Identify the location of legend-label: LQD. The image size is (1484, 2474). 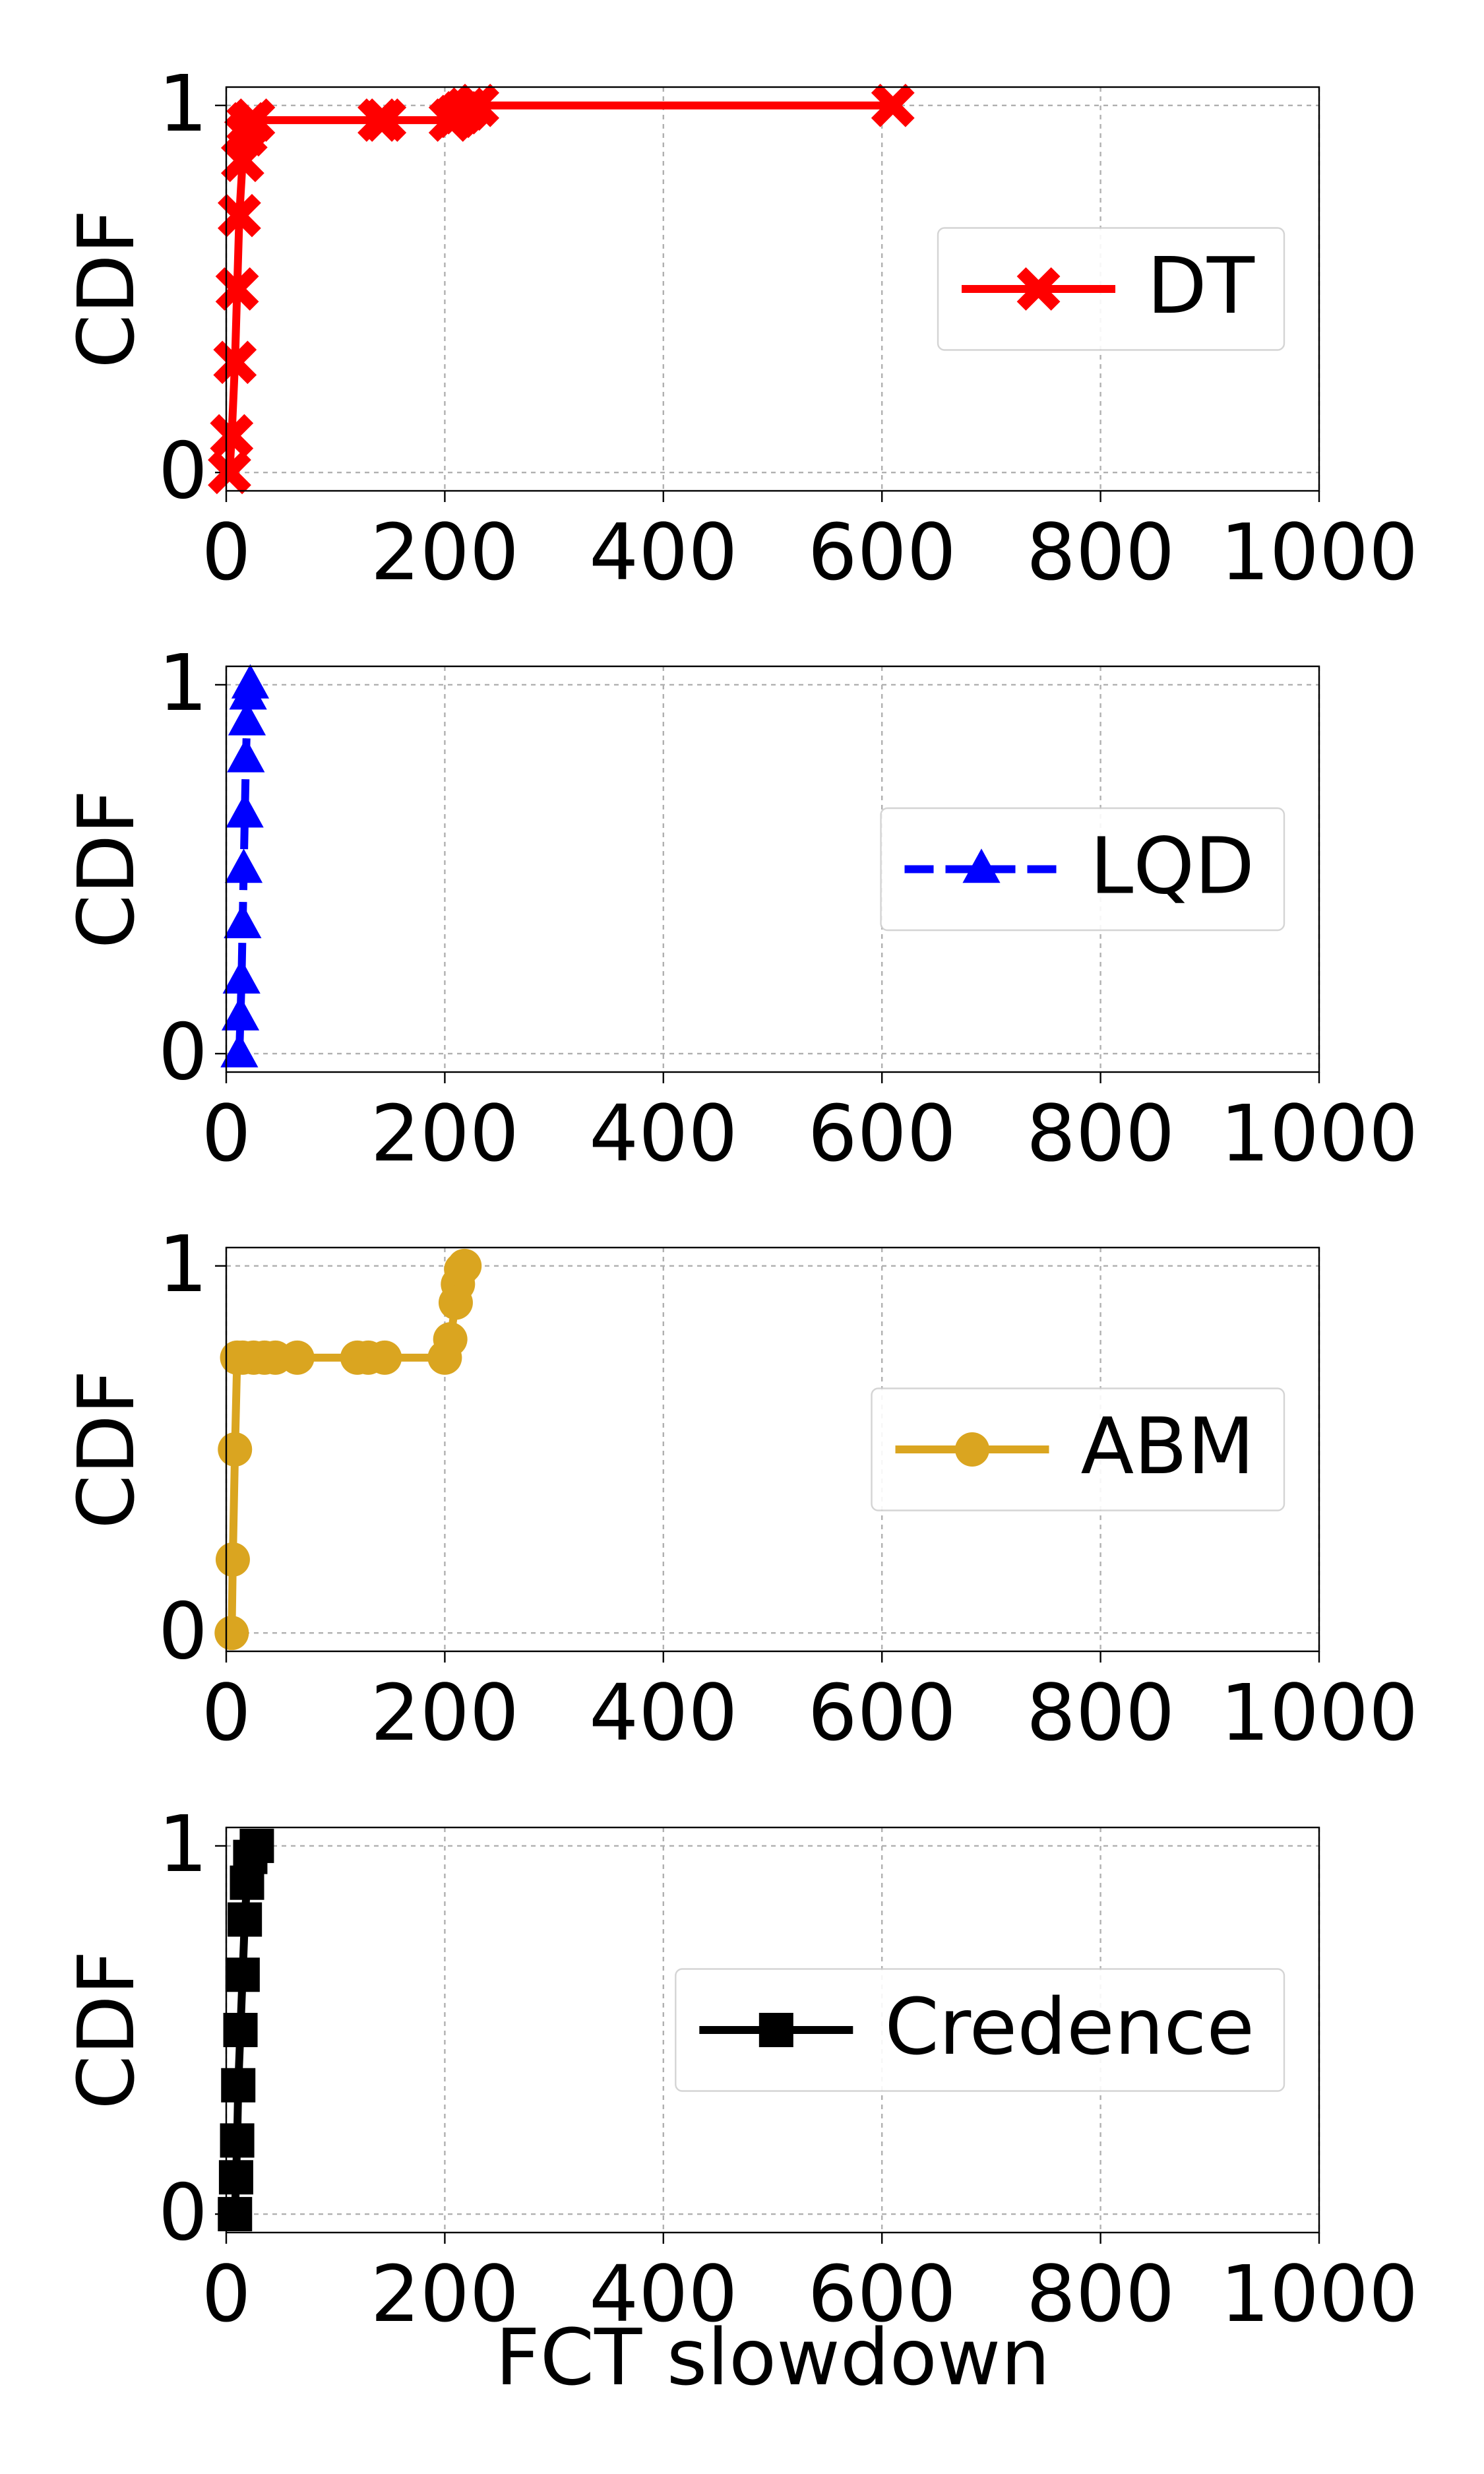
(1172, 866).